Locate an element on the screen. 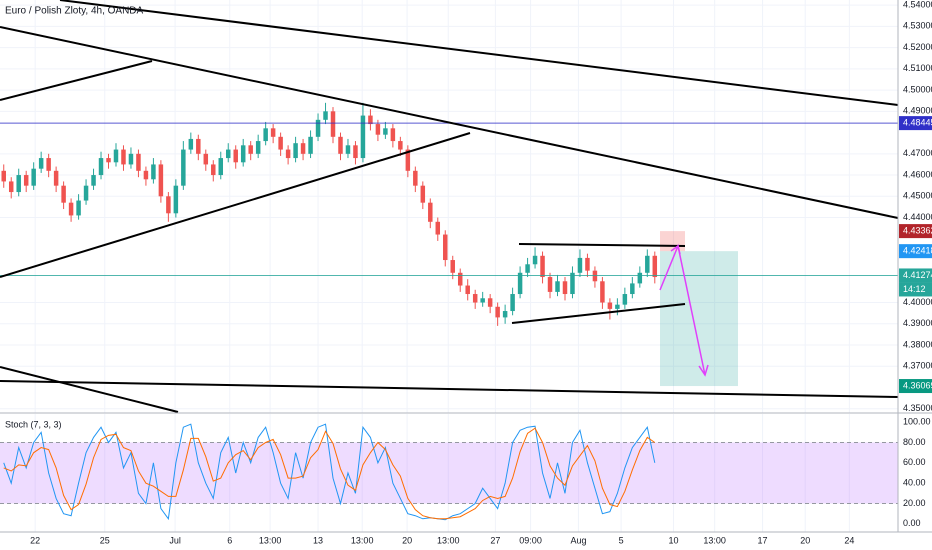  countdown-box is located at coordinates (915, 289).